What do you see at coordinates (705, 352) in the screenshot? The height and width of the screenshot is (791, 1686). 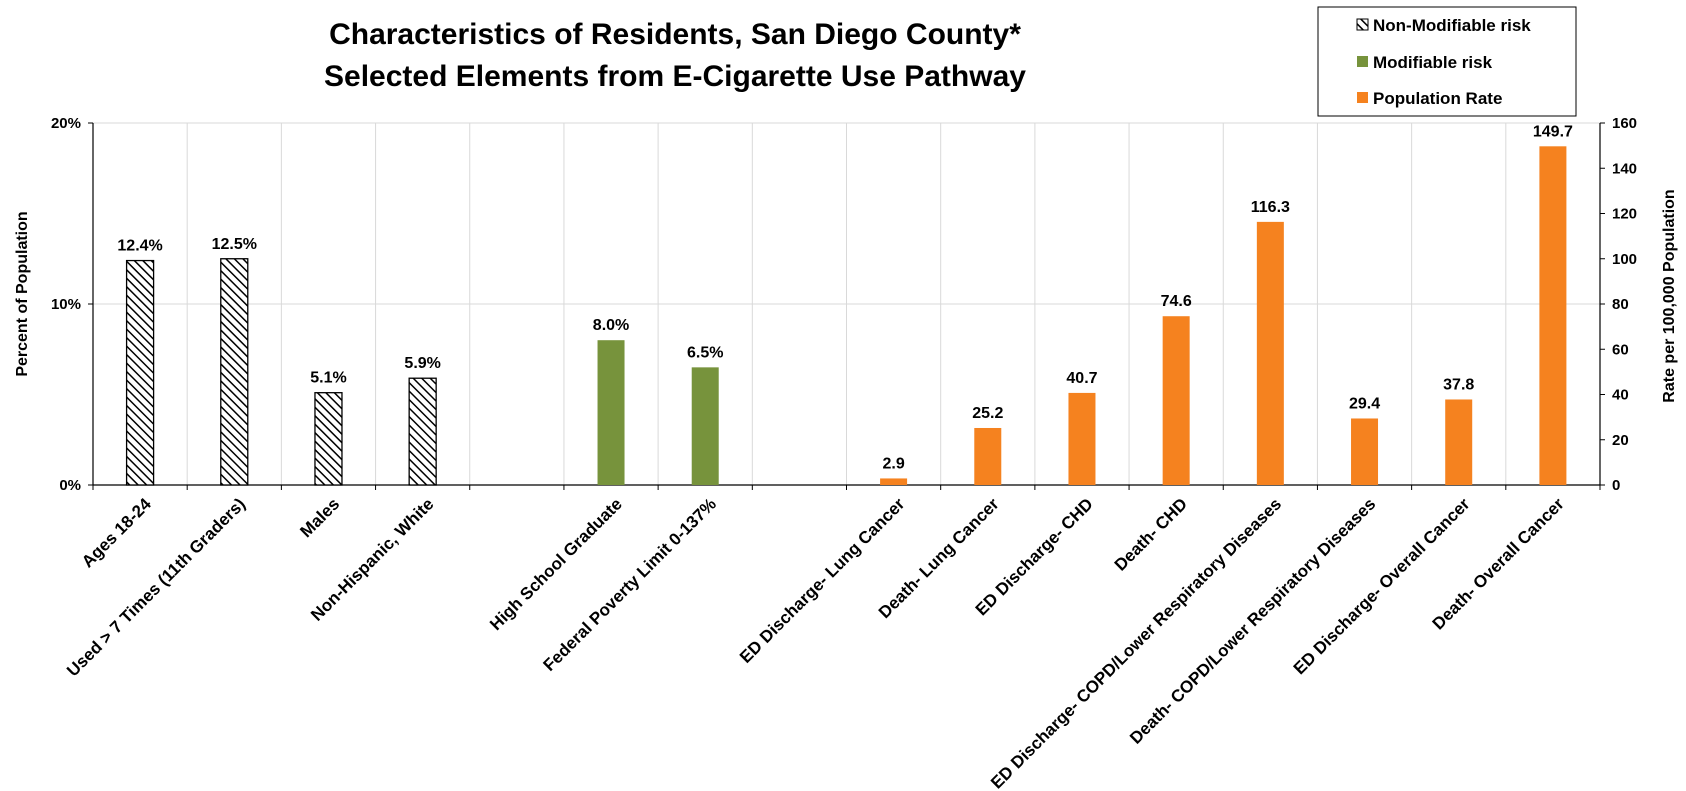 I see `data-label: 6.5%` at bounding box center [705, 352].